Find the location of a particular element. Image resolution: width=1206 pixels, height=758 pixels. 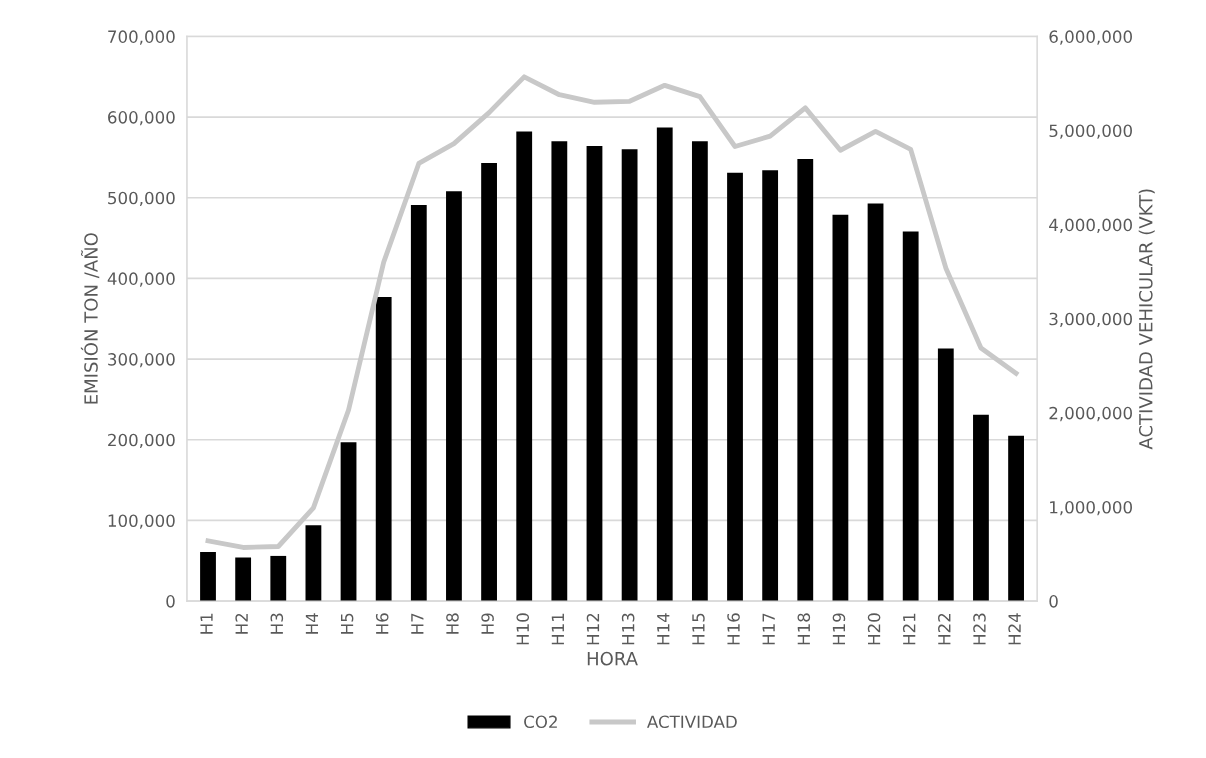

x-tick-label: H14 is located at coordinates (663, 629).